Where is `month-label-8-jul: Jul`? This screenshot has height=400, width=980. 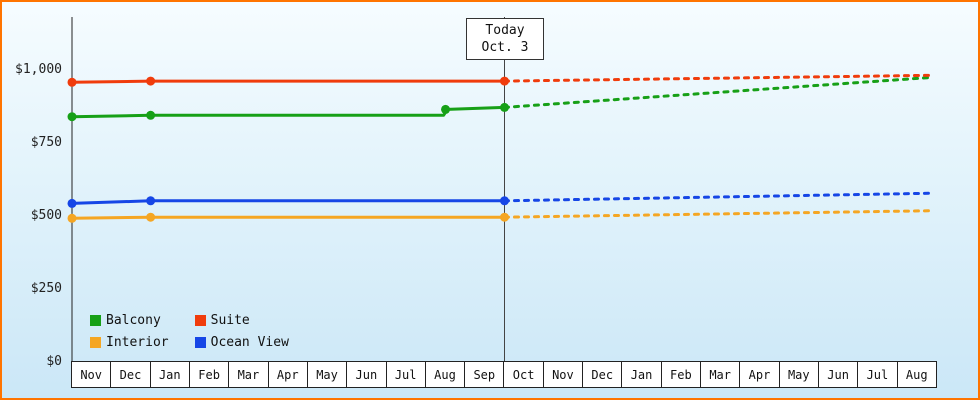
month-label-8-jul: Jul is located at coordinates (406, 374).